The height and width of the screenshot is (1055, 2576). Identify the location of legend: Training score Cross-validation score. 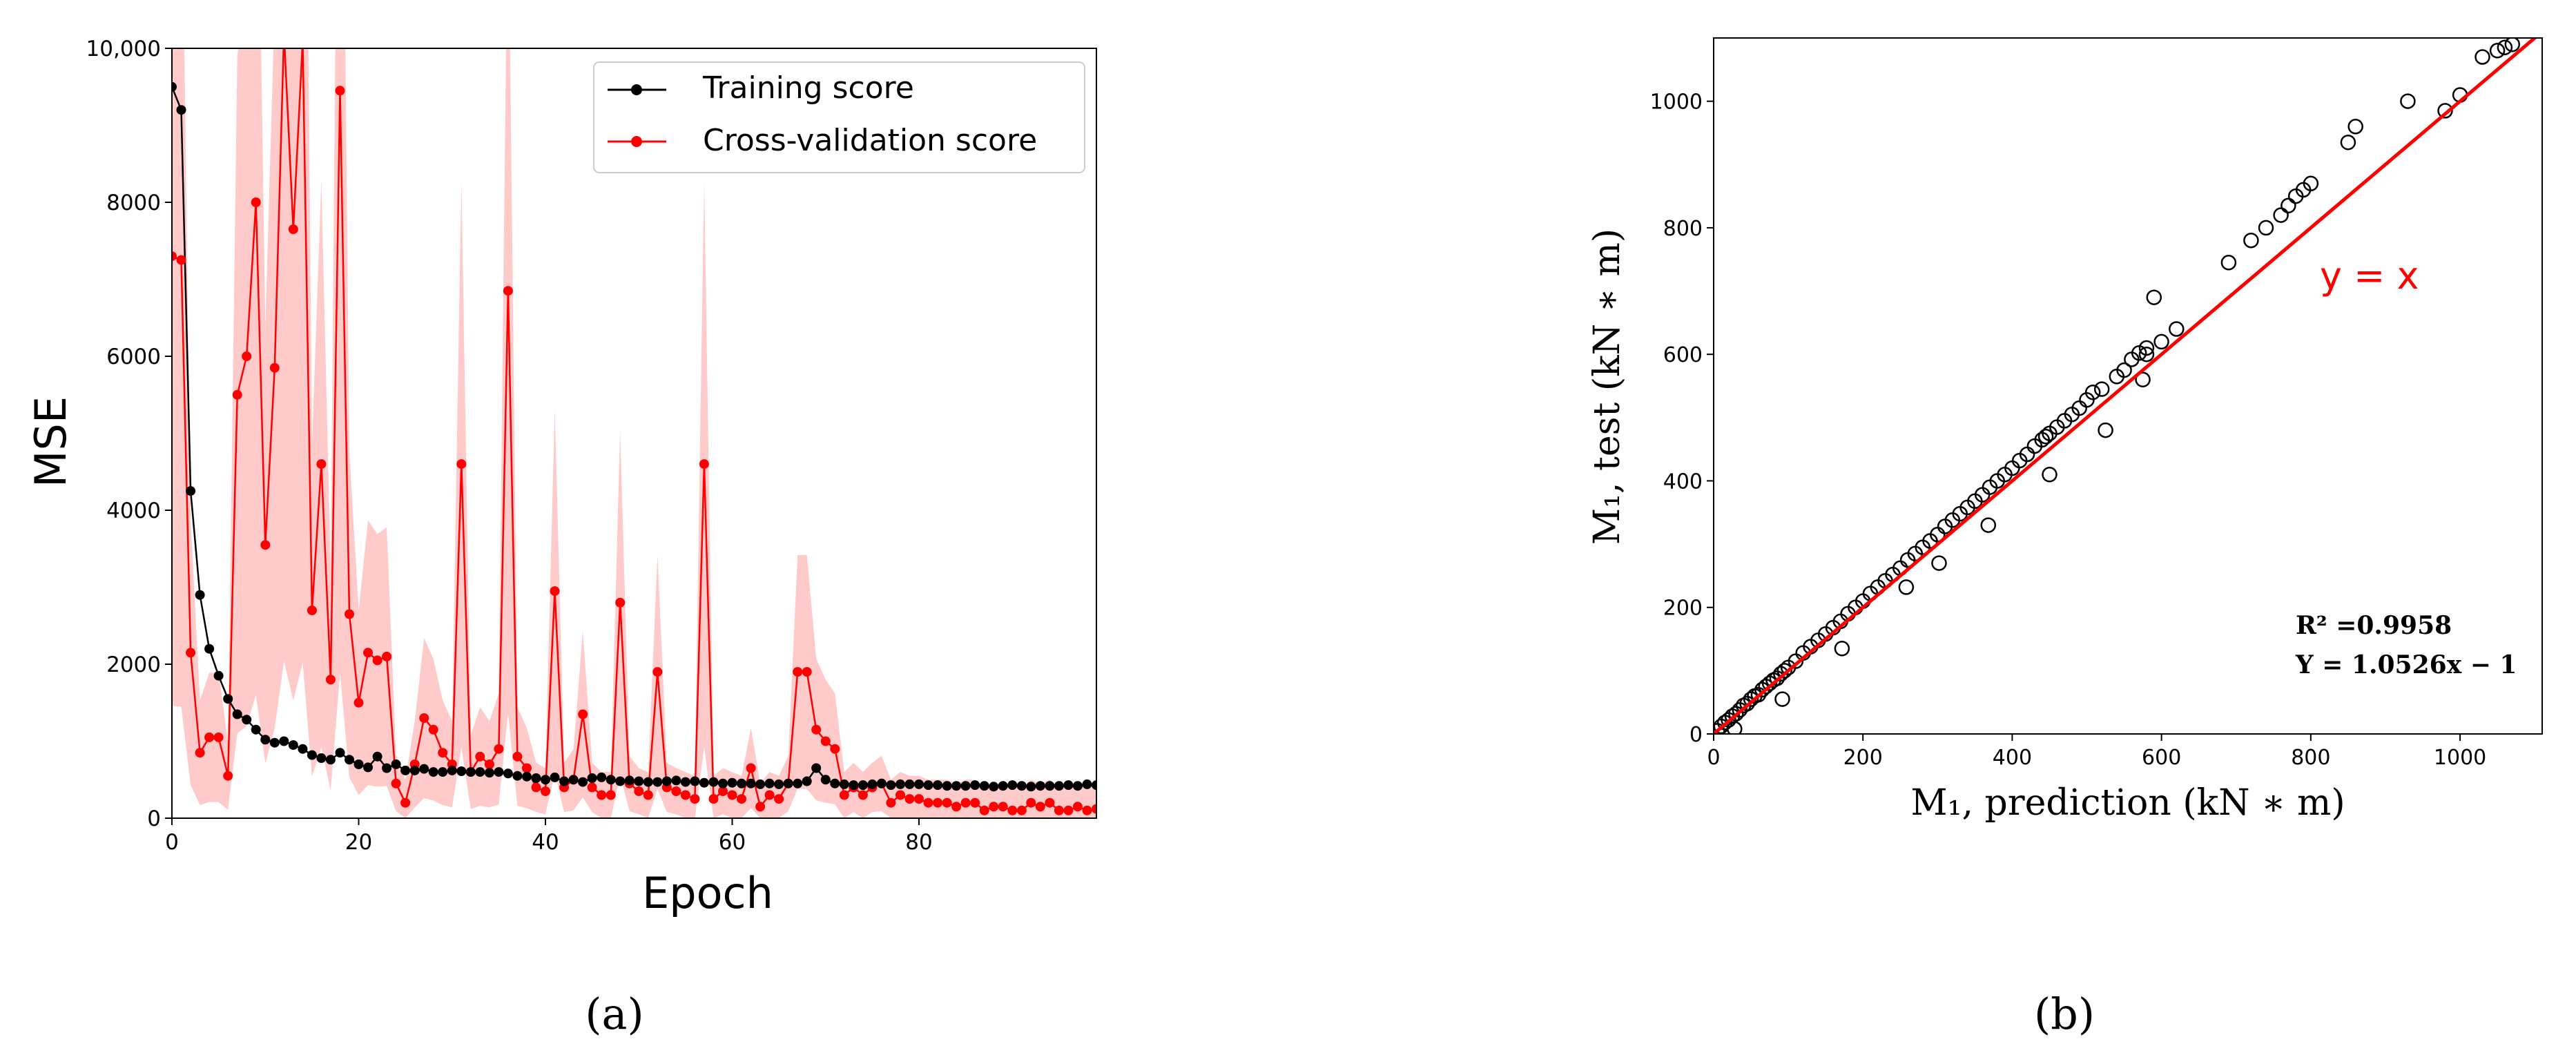
(839, 117).